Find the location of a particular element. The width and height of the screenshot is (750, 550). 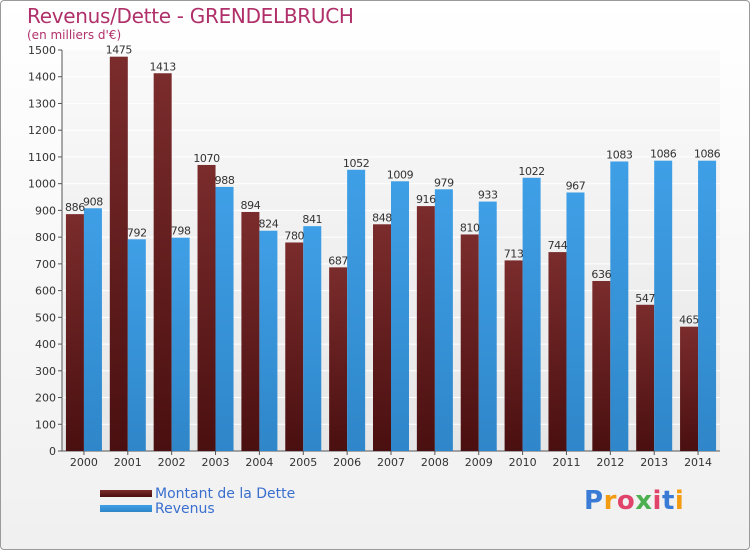

data-label-revenue-2005: 841 is located at coordinates (312, 219).